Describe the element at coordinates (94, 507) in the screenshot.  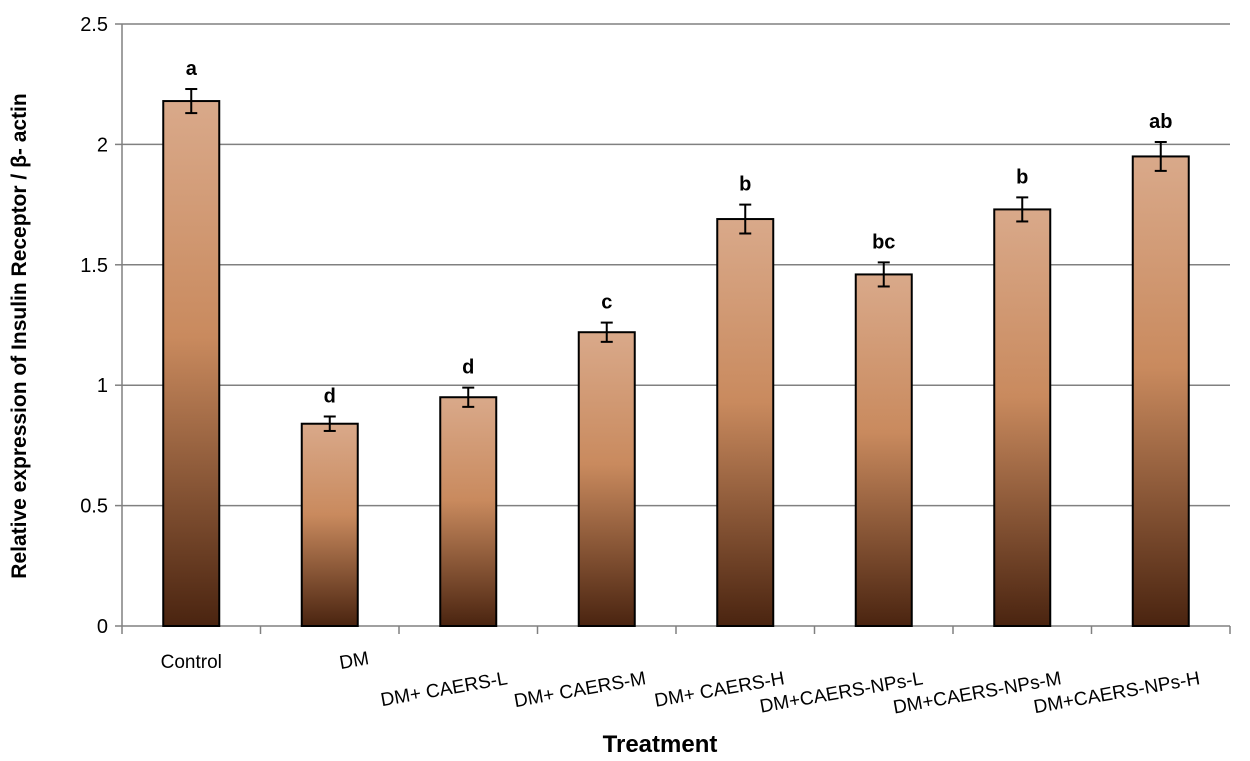
I see `y-tick-label: 0.5` at that location.